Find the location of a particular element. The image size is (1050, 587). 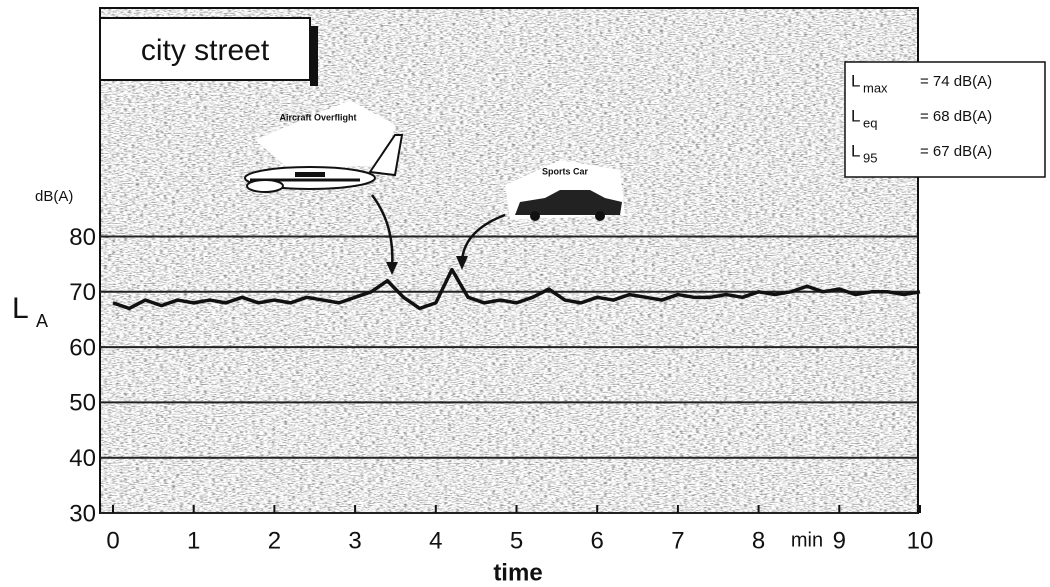

stat-value: = 74 dB(A) is located at coordinates (956, 81).